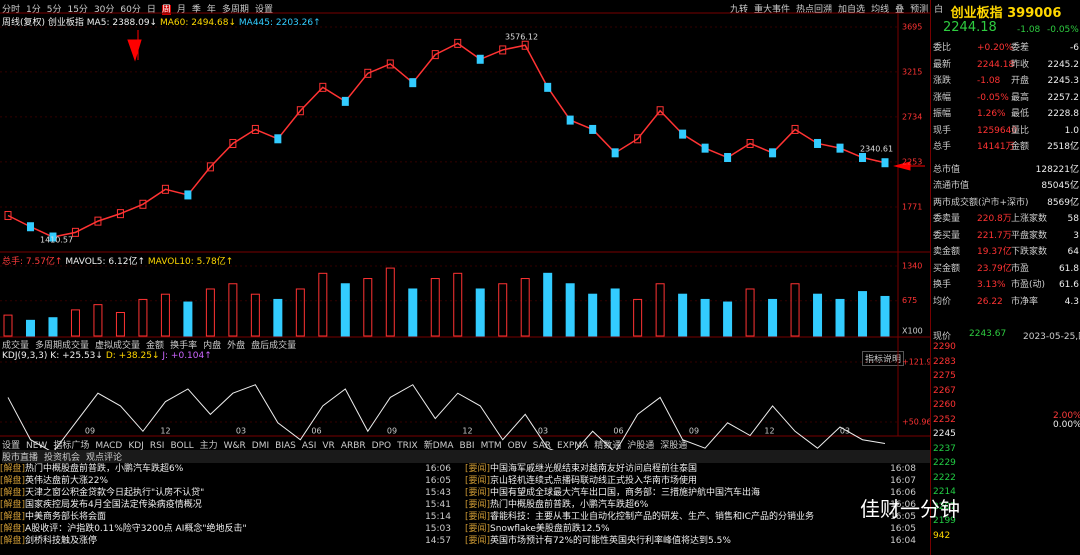 Image resolution: width=1080 pixels, height=555 pixels. I want to click on volume-tab: 多周期成交量, so click(62, 346).